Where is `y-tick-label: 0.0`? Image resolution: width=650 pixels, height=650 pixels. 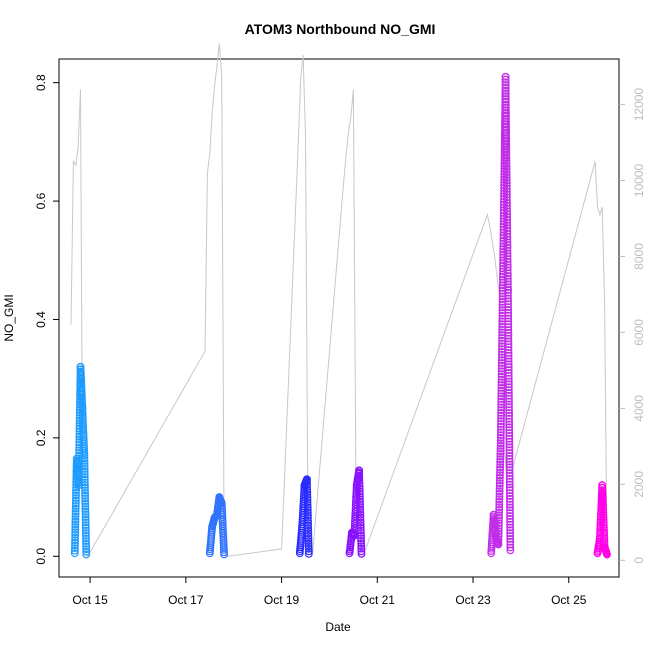 y-tick-label: 0.0 is located at coordinates (41, 556).